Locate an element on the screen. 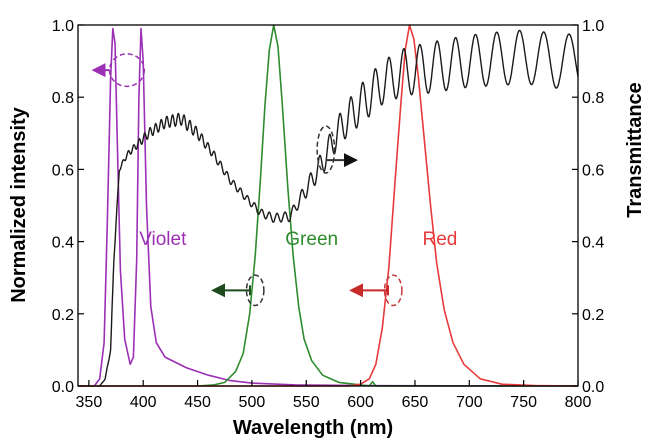  y-tick-label: 1.0 is located at coordinates (63, 26).